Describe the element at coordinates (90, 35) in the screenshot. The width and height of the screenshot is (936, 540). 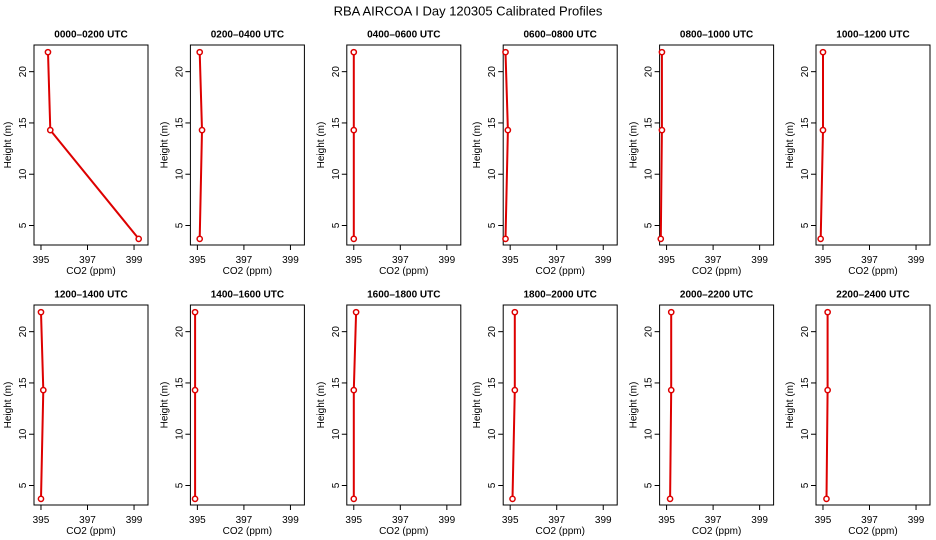
I see `panel-title: 0000–0200 UTC` at that location.